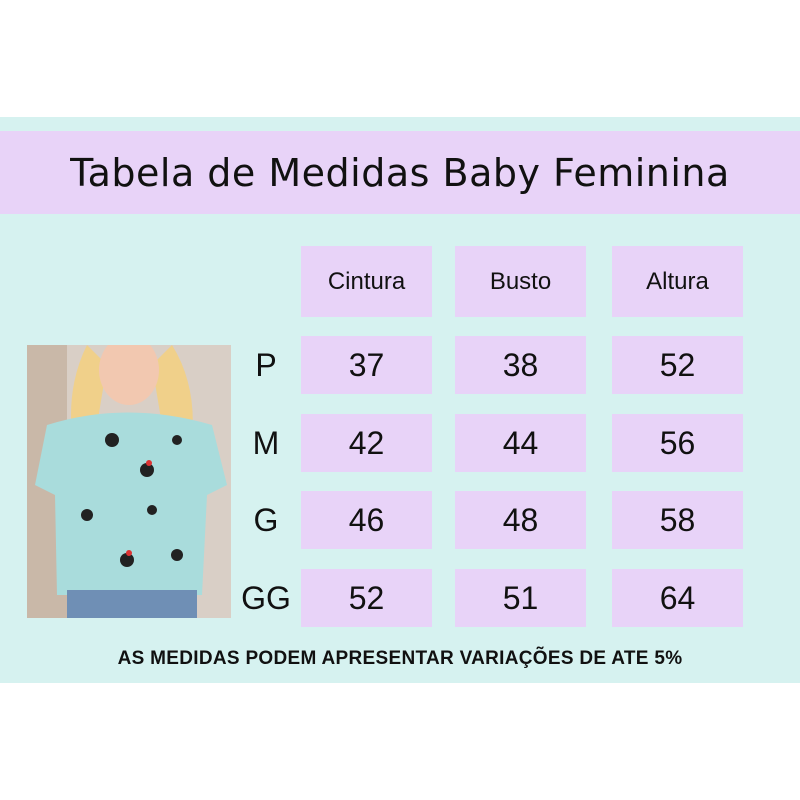 The height and width of the screenshot is (800, 800). I want to click on size-label: GG, so click(266, 598).